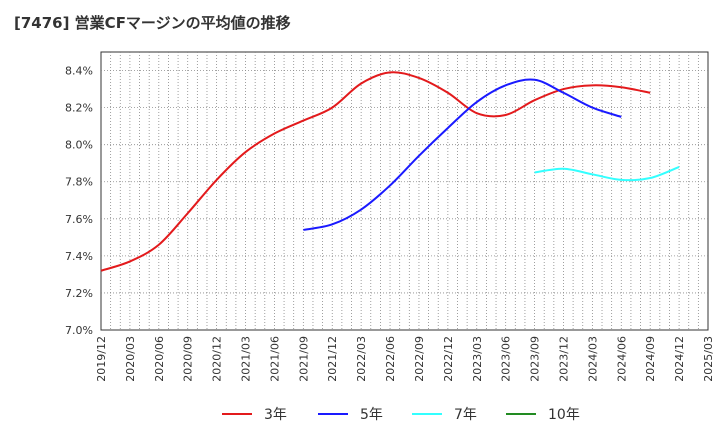 This screenshot has height=440, width=720. I want to click on x-tick-label: 2021/09, so click(303, 359).